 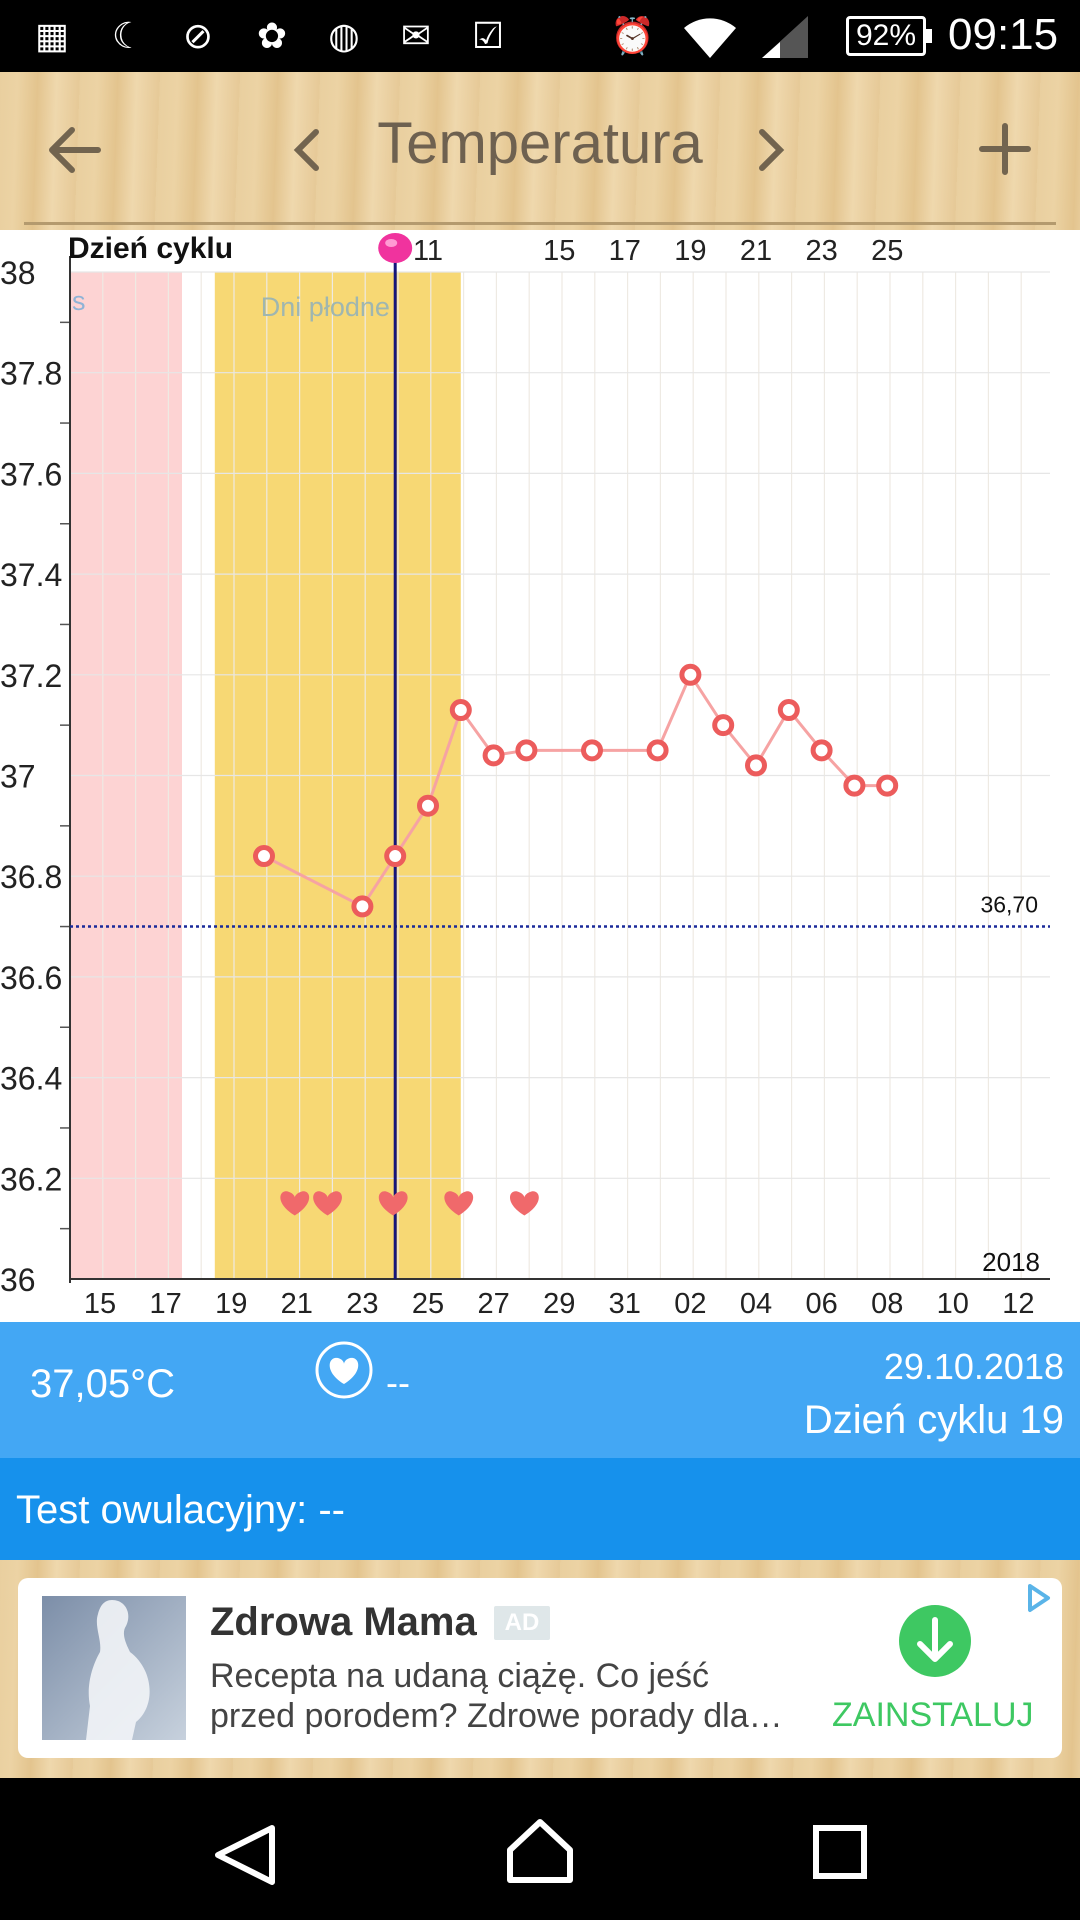 I want to click on y-tick-label: 37.4, so click(x=31, y=575).